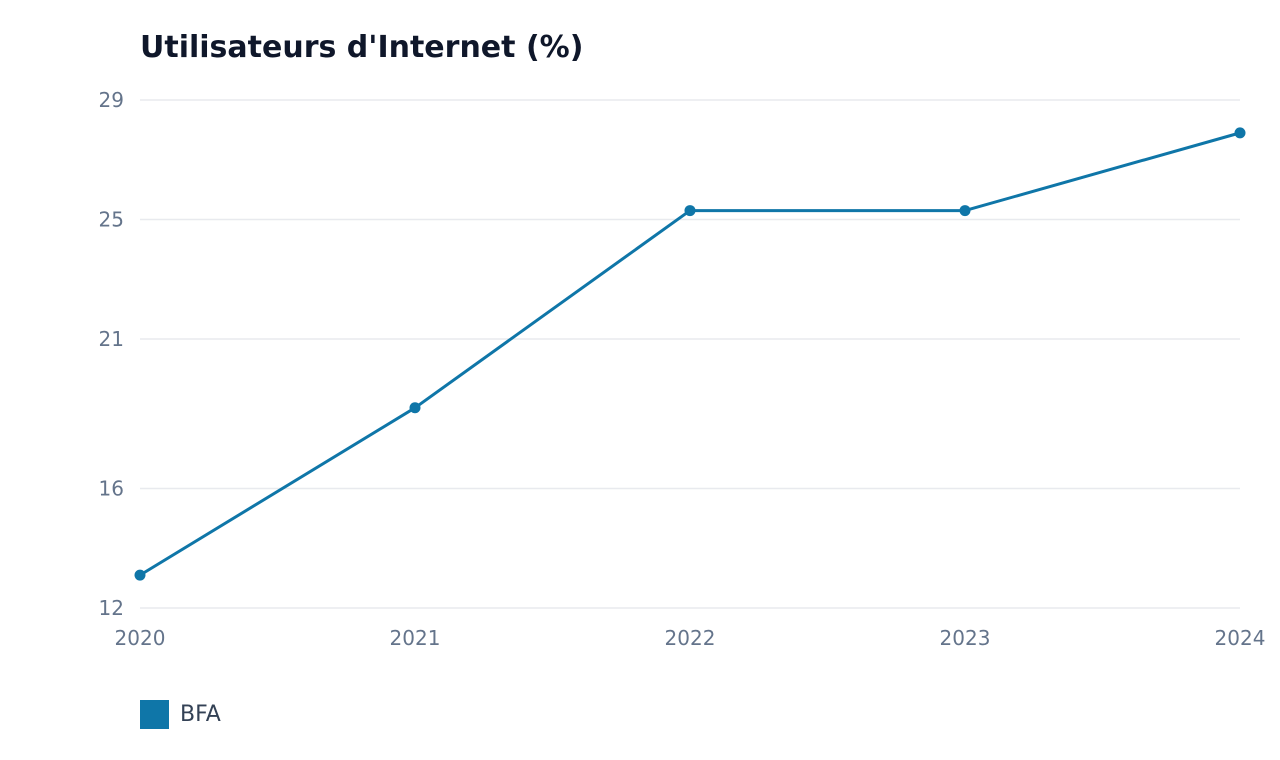  Describe the element at coordinates (362, 47) in the screenshot. I see `chart-title: Utilisateurs d'Internet (%)` at that location.